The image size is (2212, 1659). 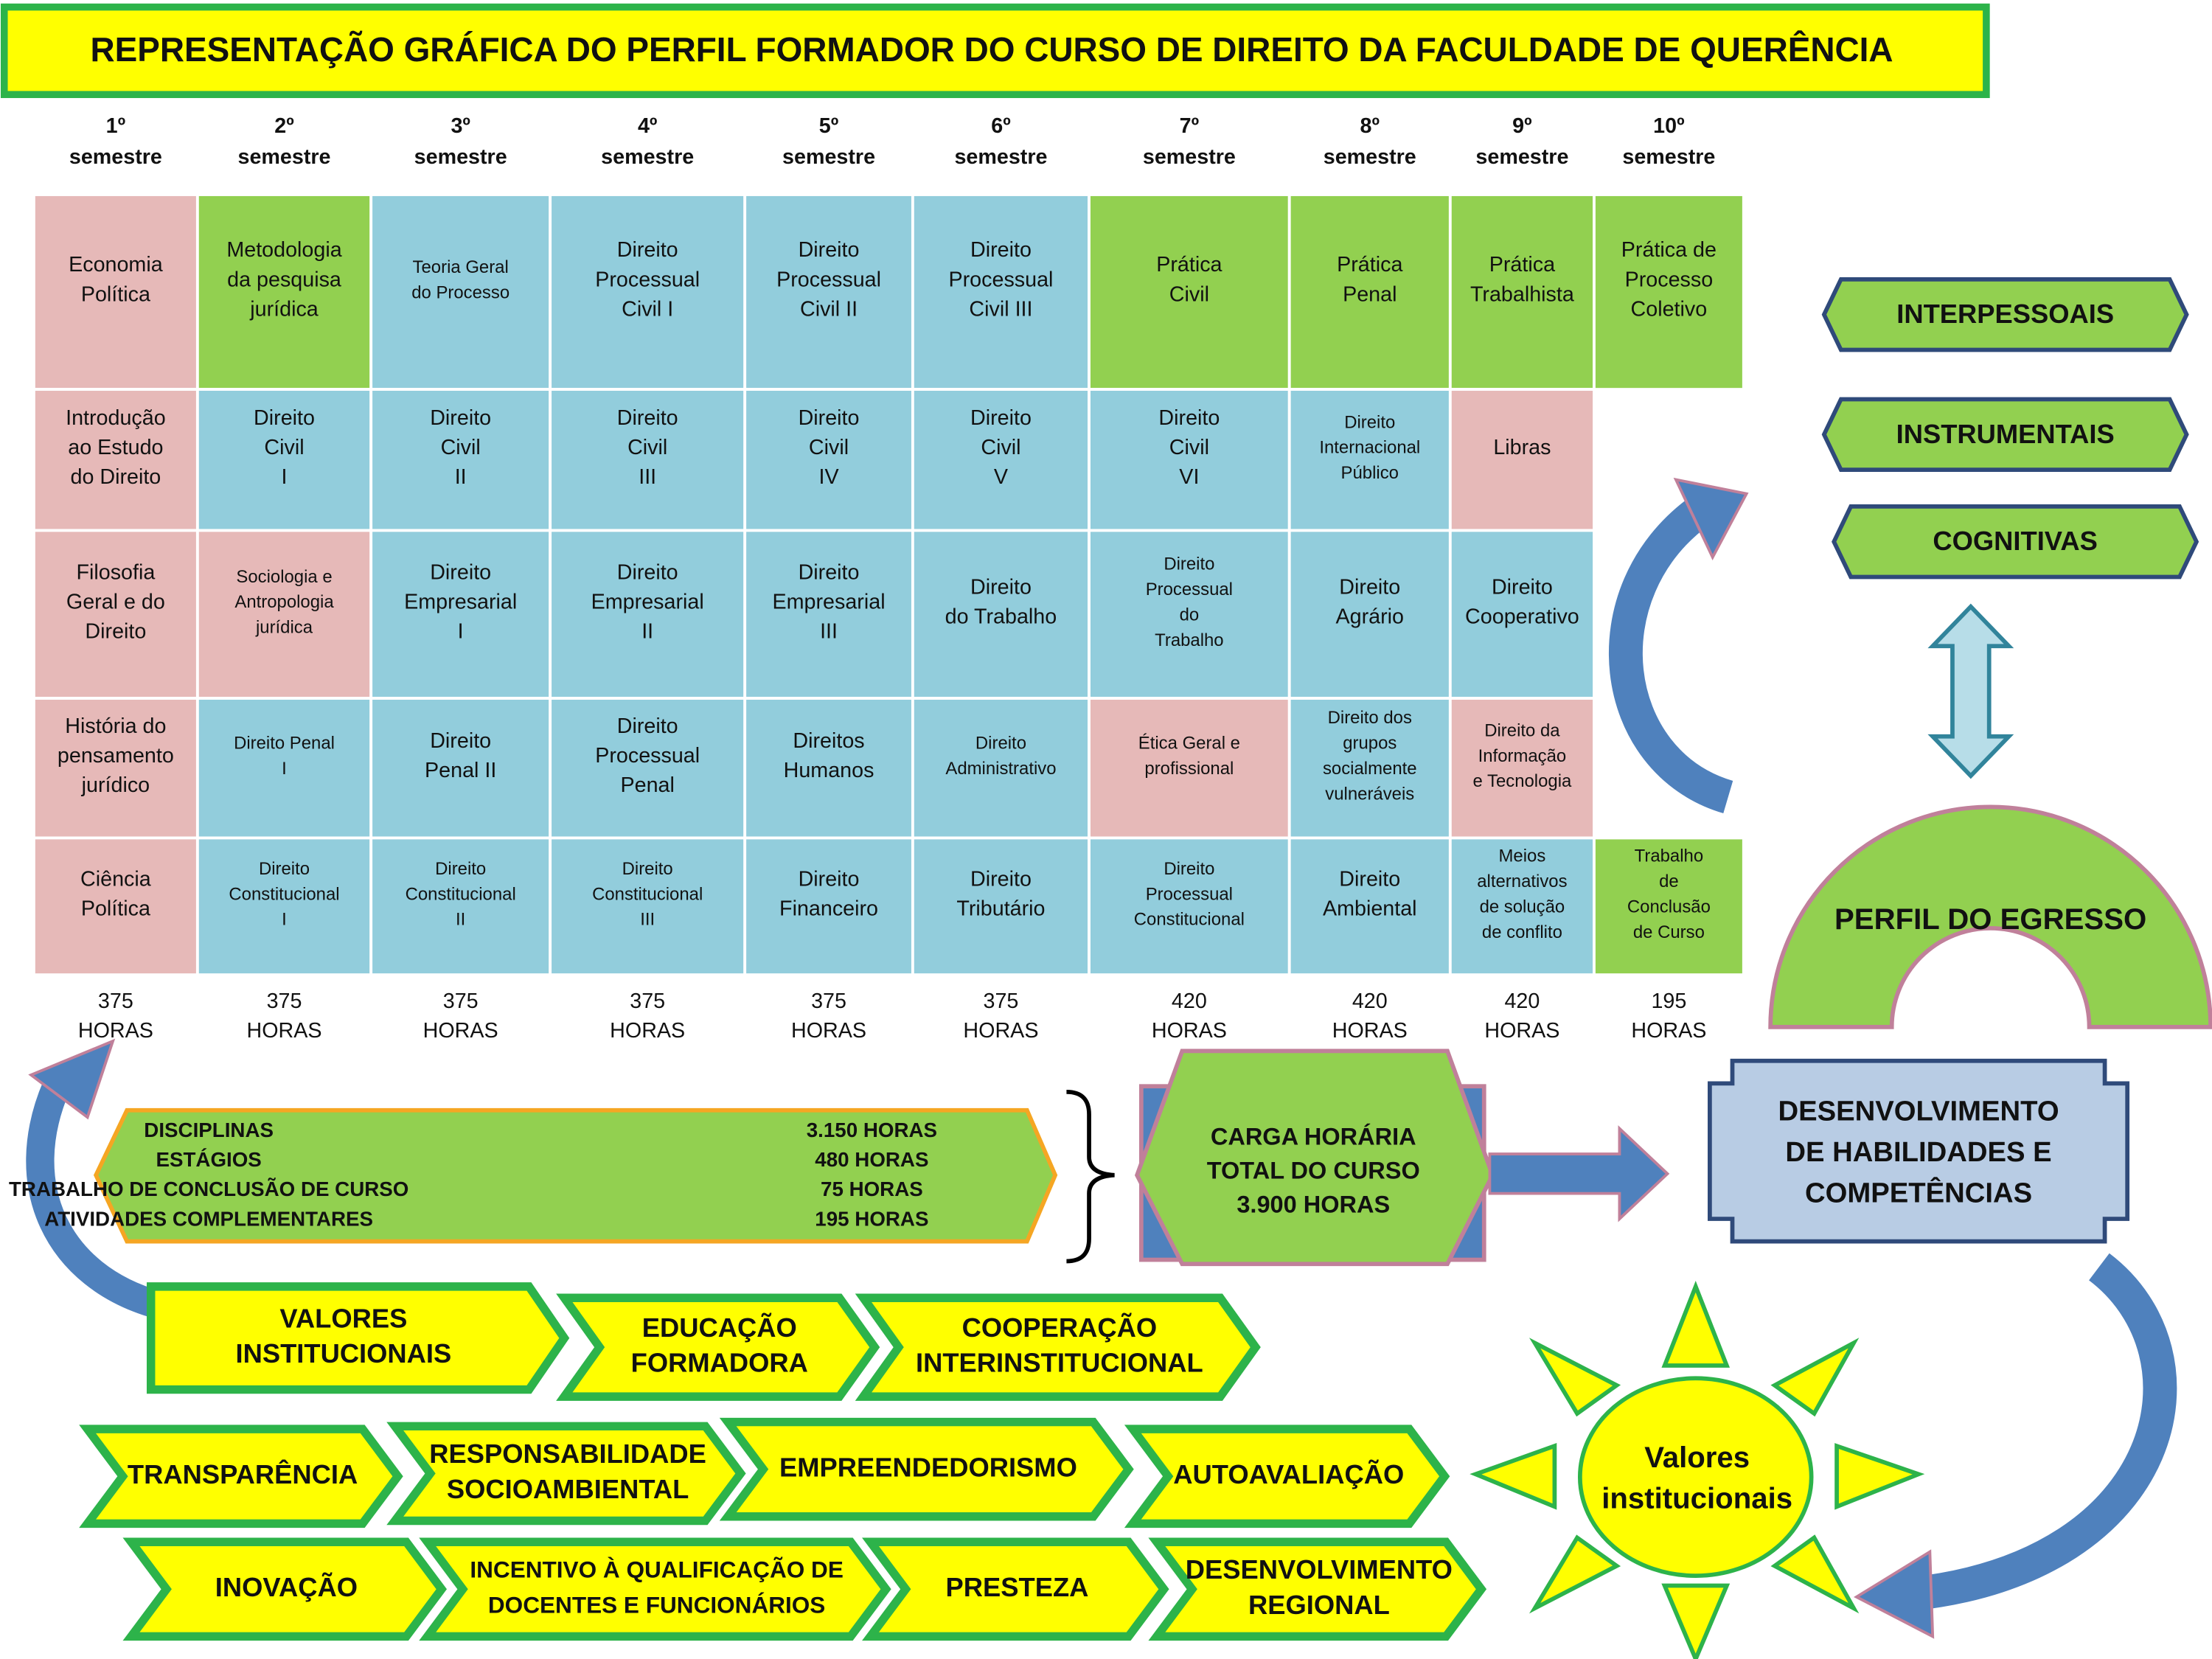 I want to click on course-name: Tributário, so click(x=1000, y=909).